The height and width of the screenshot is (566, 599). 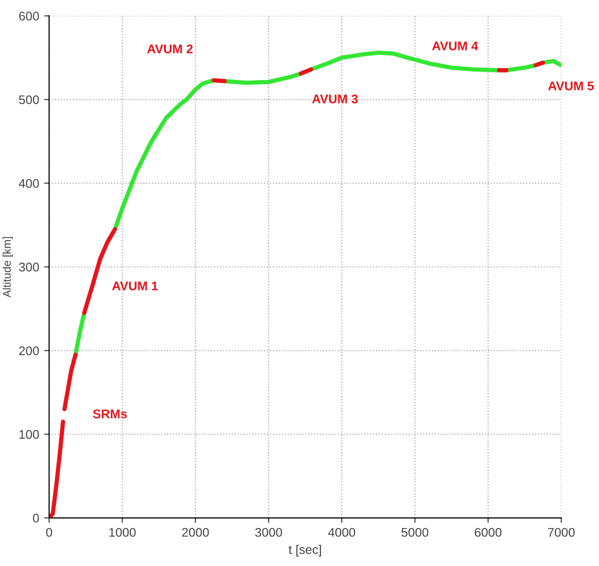 I want to click on y-tick-label: 100, so click(x=29, y=434).